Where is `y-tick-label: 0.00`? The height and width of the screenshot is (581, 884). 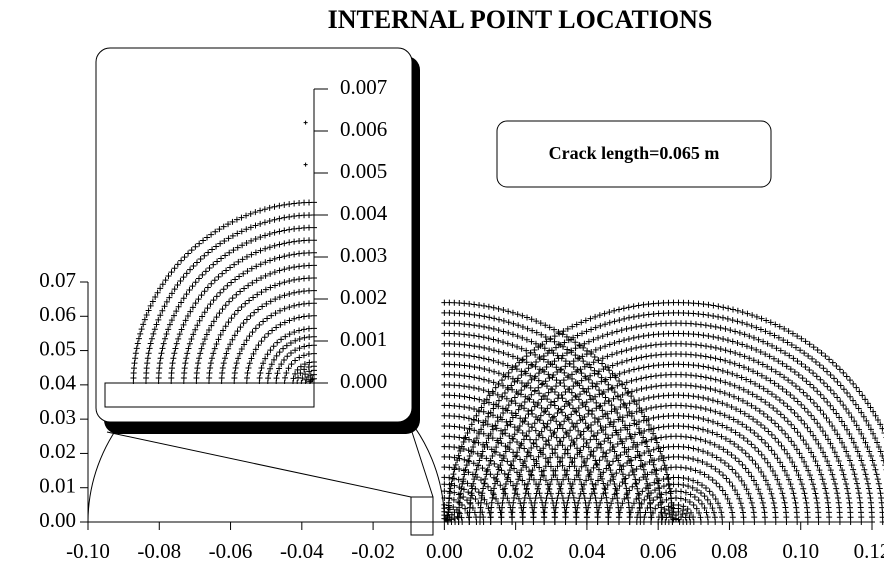 y-tick-label: 0.00 is located at coordinates (57, 520).